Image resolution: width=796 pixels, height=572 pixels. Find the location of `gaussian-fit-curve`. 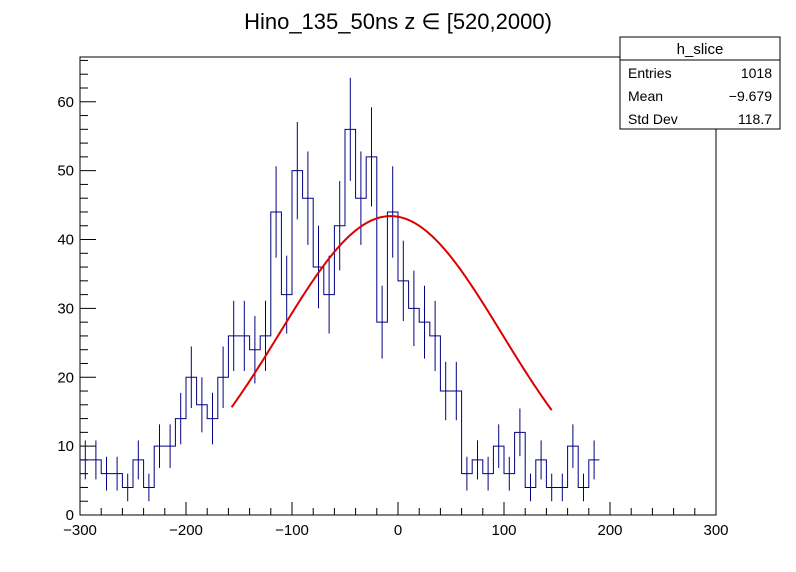

gaussian-fit-curve is located at coordinates (391, 313).